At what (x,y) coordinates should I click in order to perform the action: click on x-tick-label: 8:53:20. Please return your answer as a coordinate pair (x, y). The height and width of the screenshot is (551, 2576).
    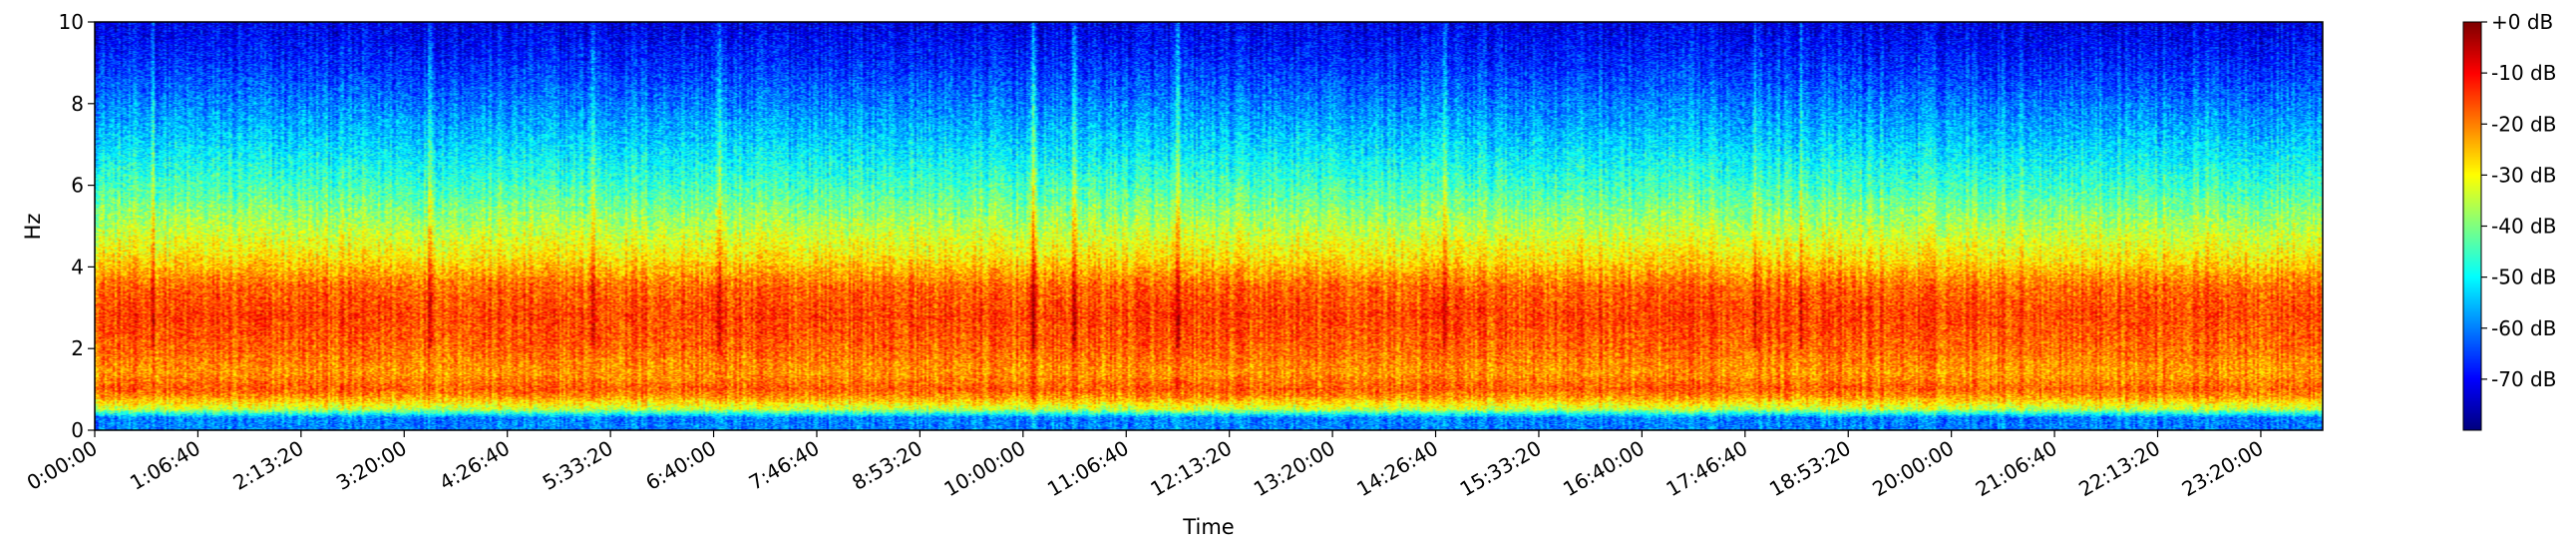
    Looking at the image, I should click on (887, 465).